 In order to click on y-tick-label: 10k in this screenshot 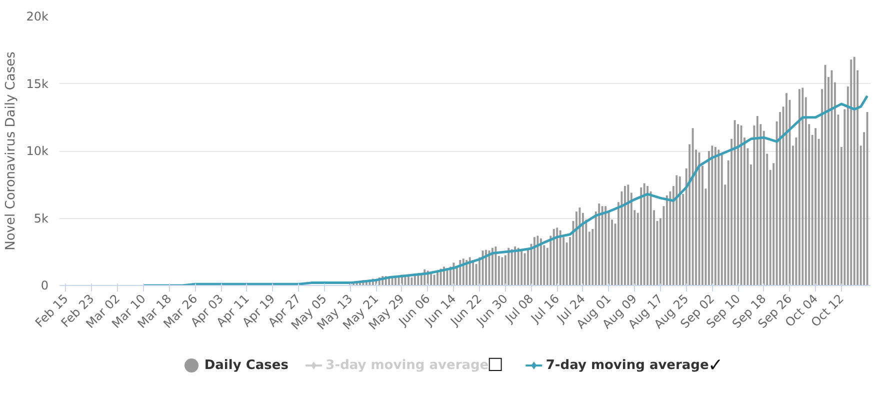, I will do `click(37, 151)`.